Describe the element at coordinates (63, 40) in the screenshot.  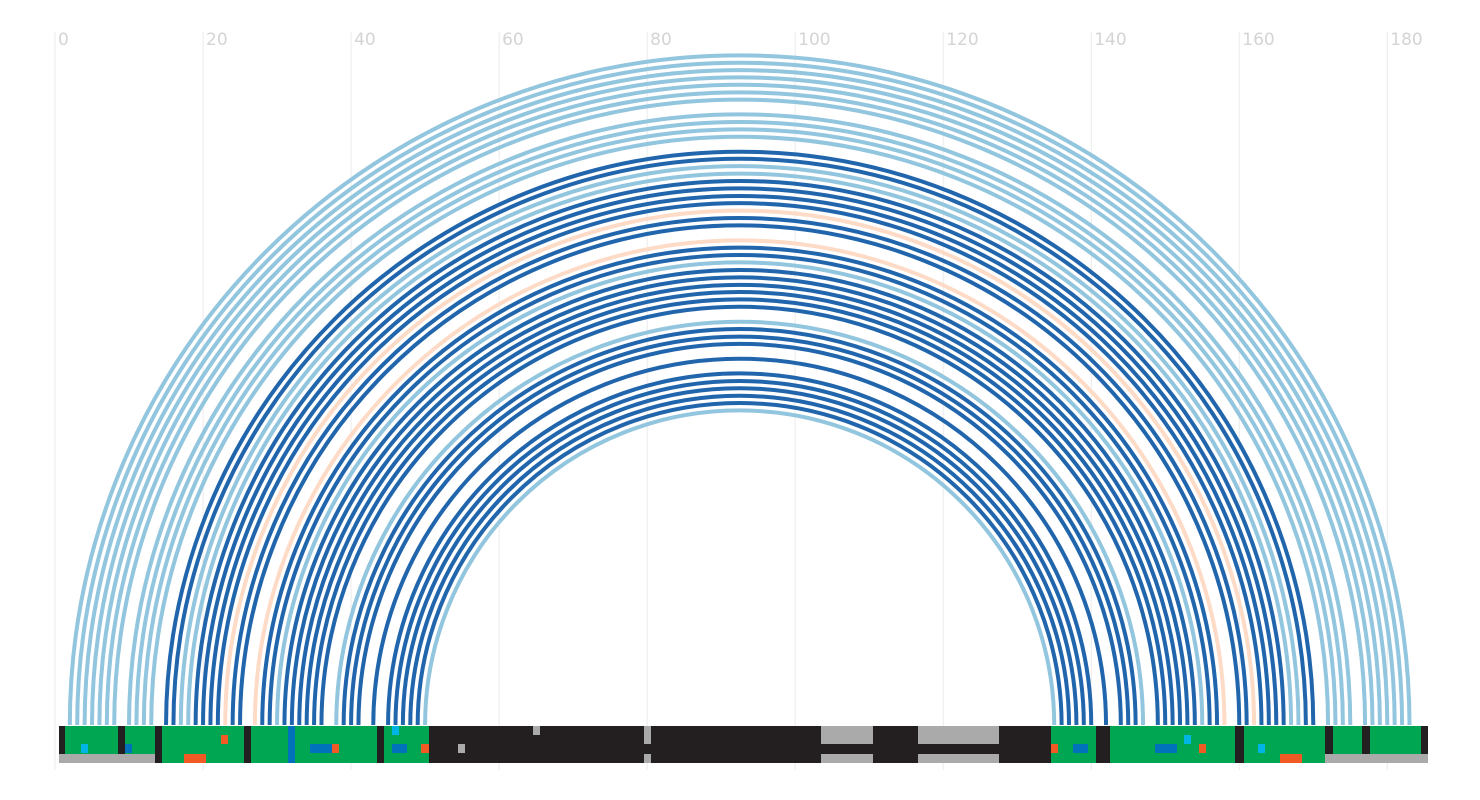
I see `x-tick-label: 0` at that location.